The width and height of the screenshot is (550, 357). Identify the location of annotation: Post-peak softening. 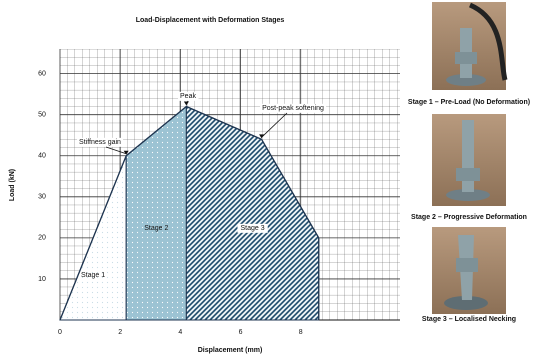
(293, 108).